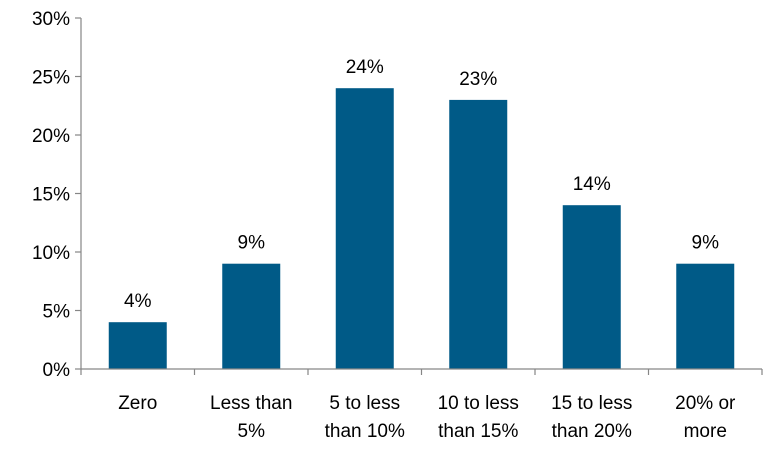 This screenshot has width=766, height=449. Describe the element at coordinates (365, 417) in the screenshot. I see `x-tick-label: 5 to less than 10%` at that location.